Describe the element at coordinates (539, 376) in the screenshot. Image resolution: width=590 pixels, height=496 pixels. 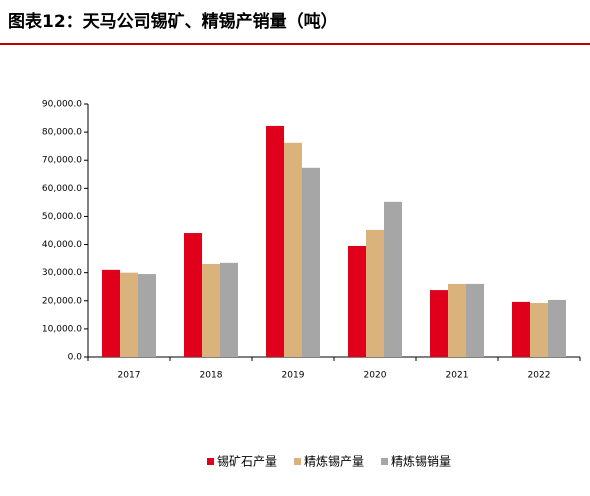
I see `x-tick-label: 2022` at that location.